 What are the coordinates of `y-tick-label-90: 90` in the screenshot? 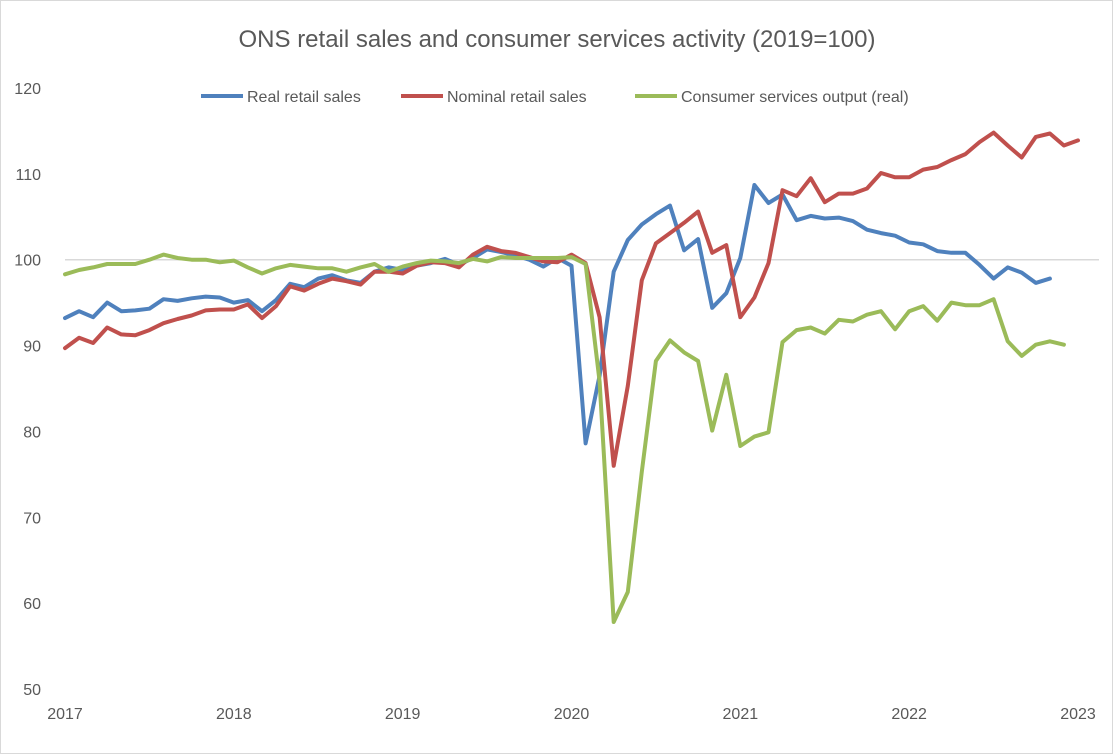 It's located at (32, 347).